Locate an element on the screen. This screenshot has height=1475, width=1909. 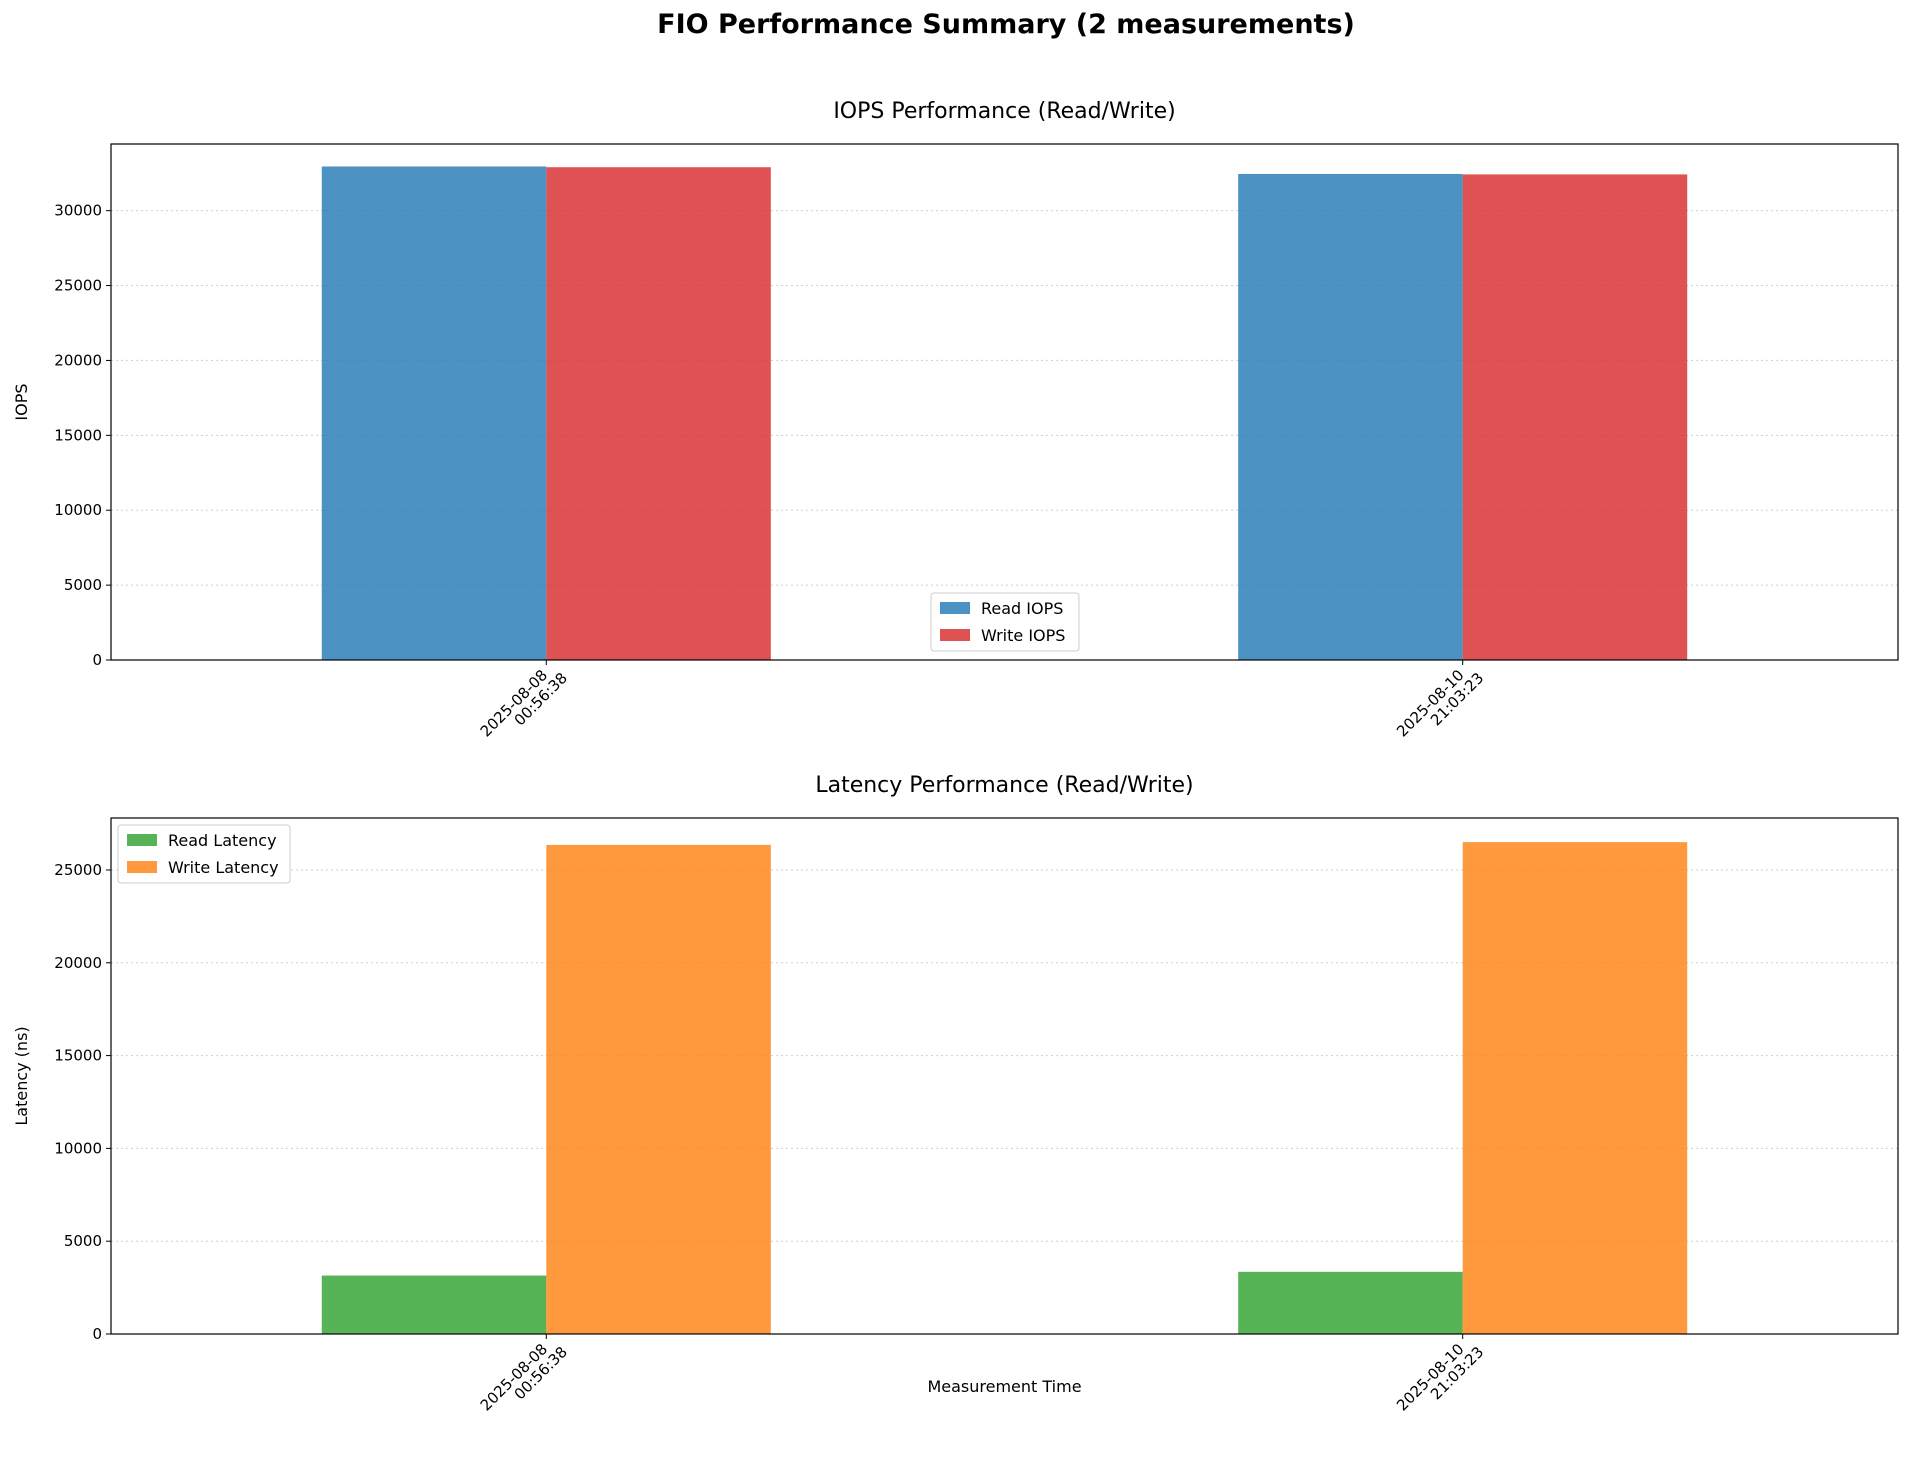
legend: Read IOPS Write IOPS is located at coordinates (1005, 622).